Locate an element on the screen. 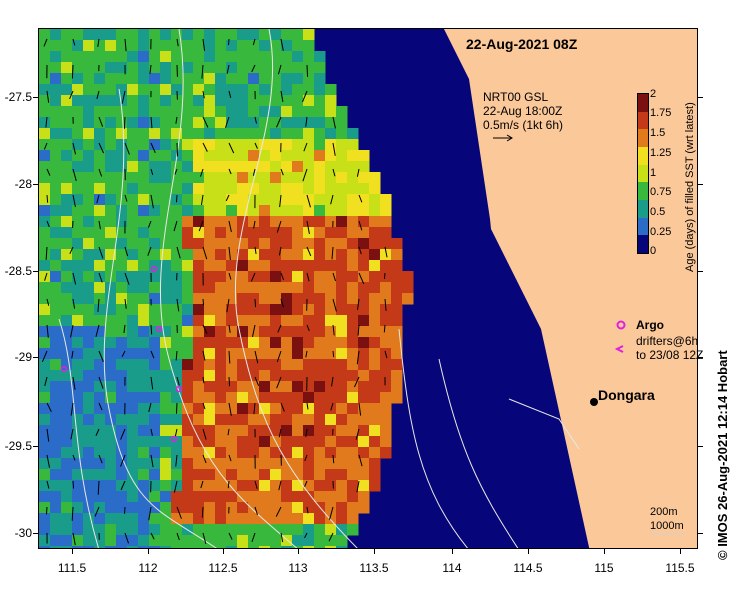 This screenshot has height=592, width=739. colorbar-segment is located at coordinates (643, 226).